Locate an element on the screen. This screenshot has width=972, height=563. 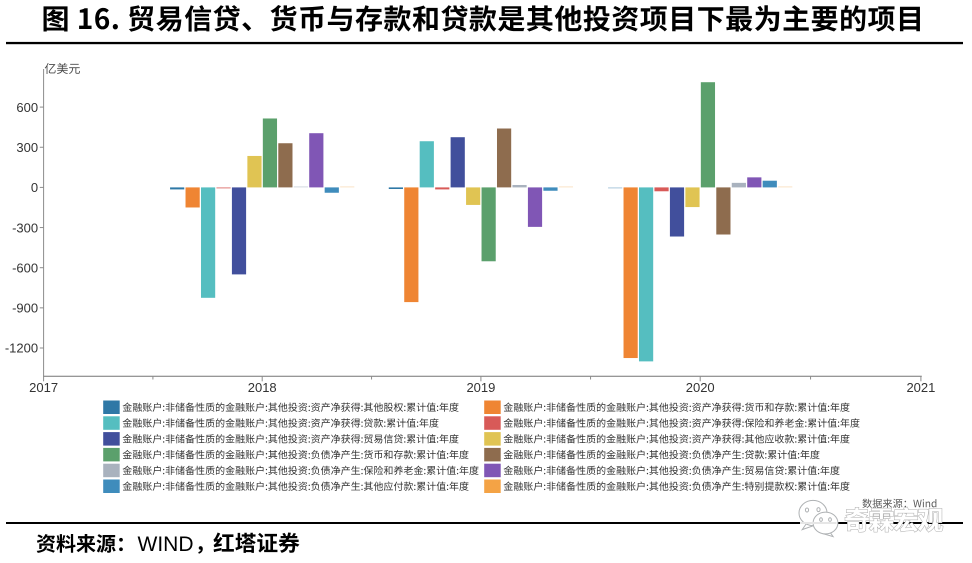
svg-text: 2019 is located at coordinates (480, 387).